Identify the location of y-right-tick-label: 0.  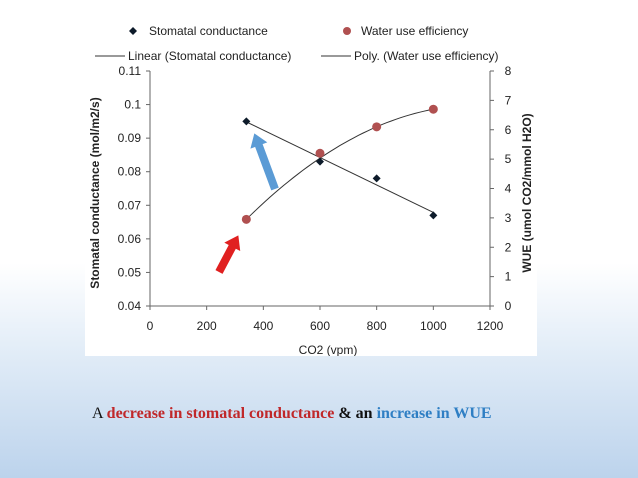
(508, 306).